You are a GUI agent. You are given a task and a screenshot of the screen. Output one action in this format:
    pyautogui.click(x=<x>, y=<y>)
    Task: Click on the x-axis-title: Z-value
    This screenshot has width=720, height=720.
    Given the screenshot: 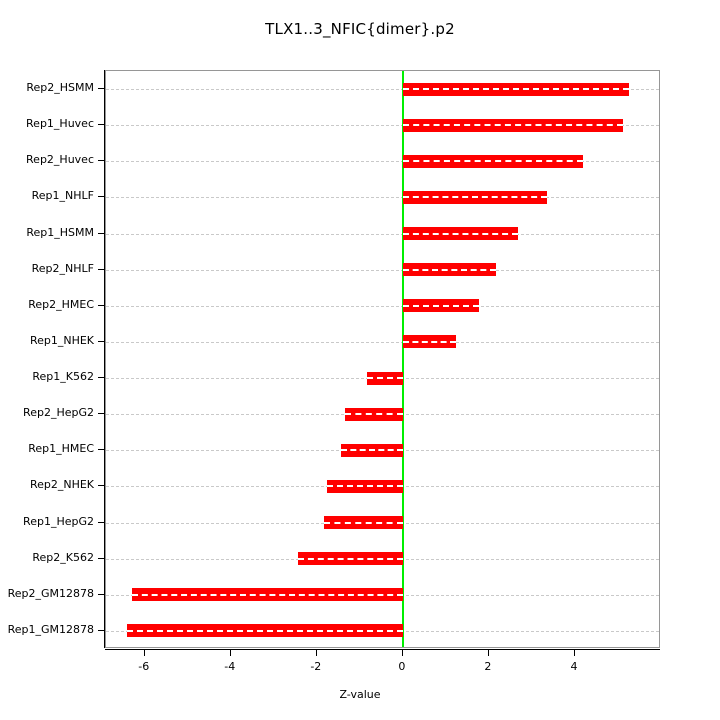 What is the action you would take?
    pyautogui.click(x=360, y=694)
    